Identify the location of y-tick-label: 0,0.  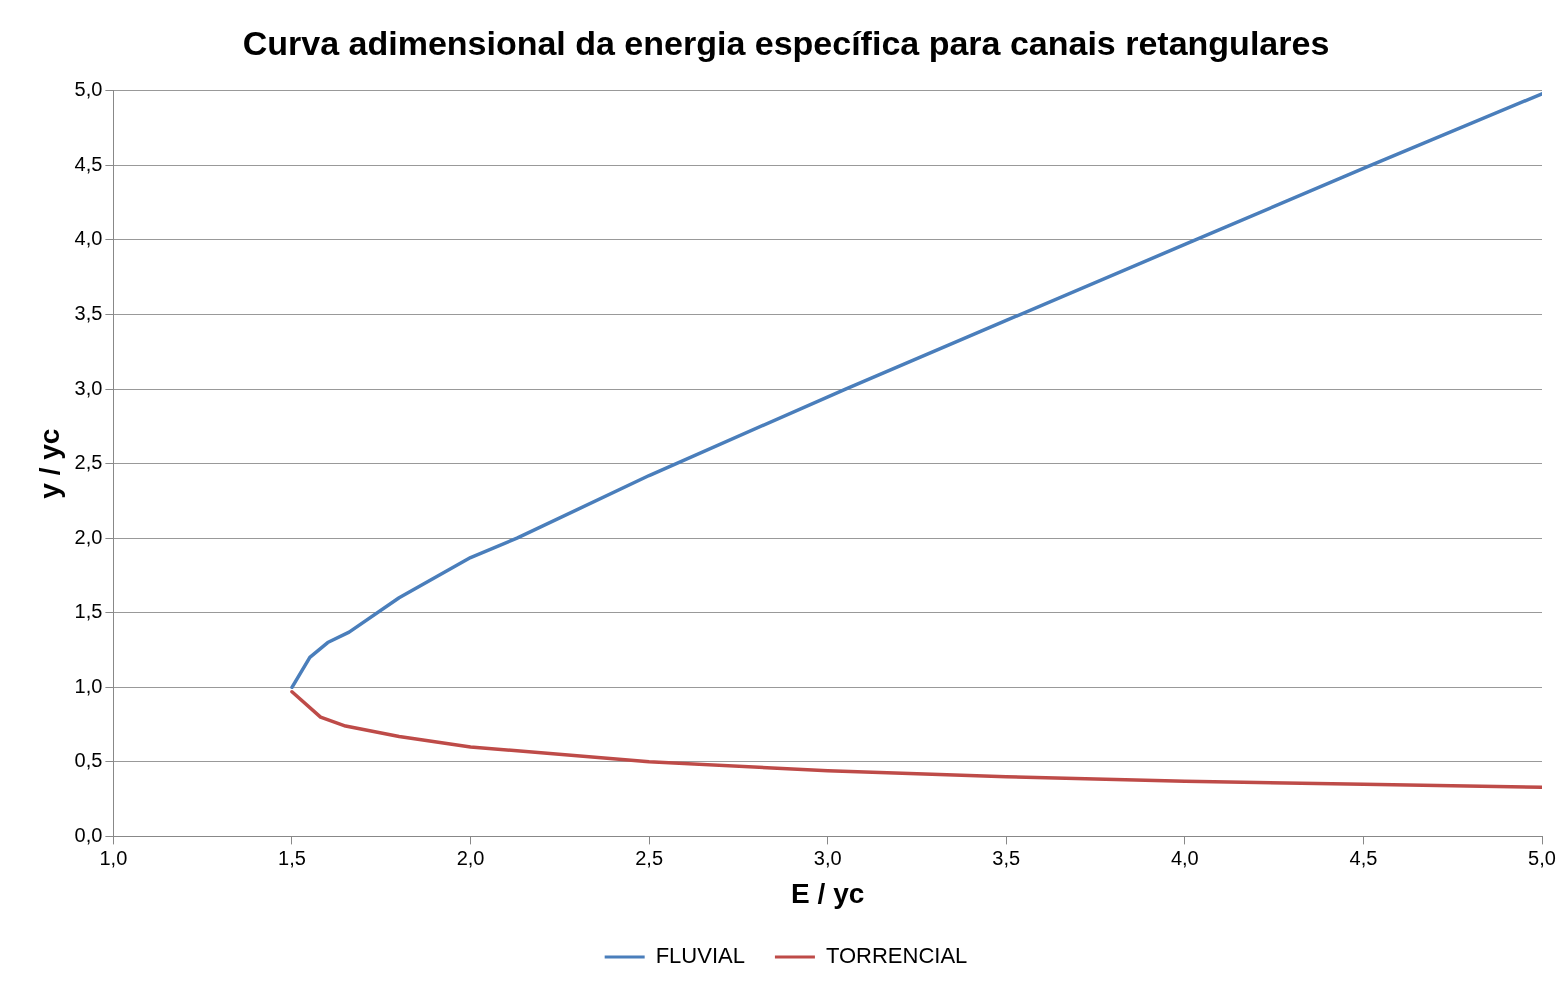
(88, 834).